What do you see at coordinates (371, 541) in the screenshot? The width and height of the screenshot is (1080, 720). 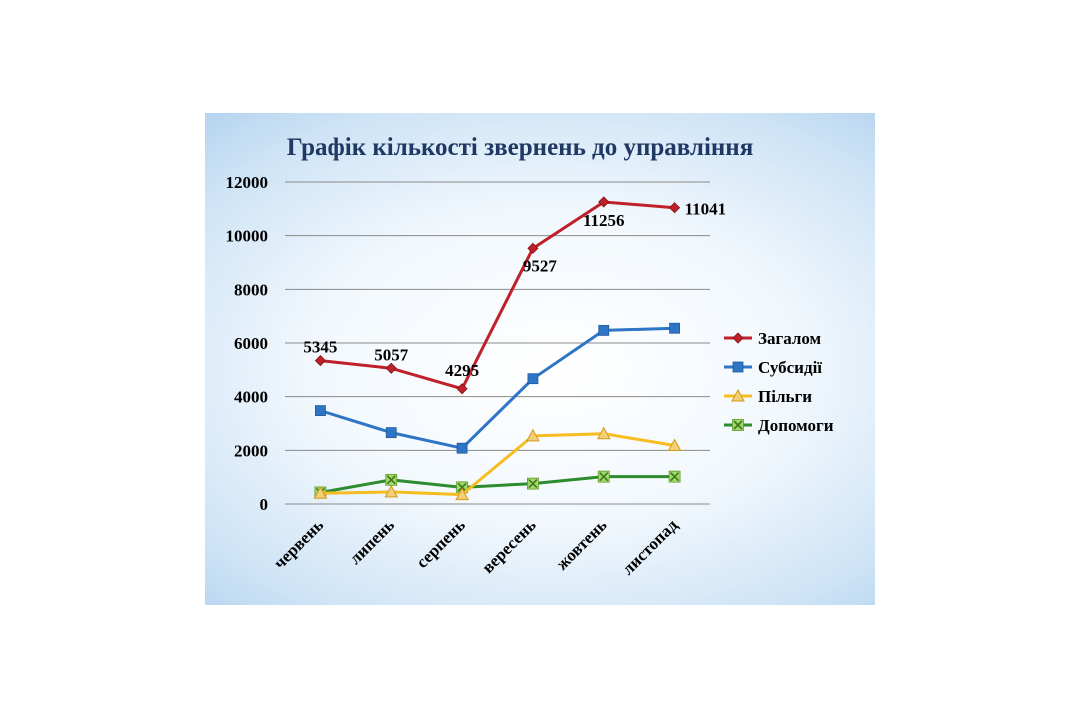 I see `x-tick-label: липень` at bounding box center [371, 541].